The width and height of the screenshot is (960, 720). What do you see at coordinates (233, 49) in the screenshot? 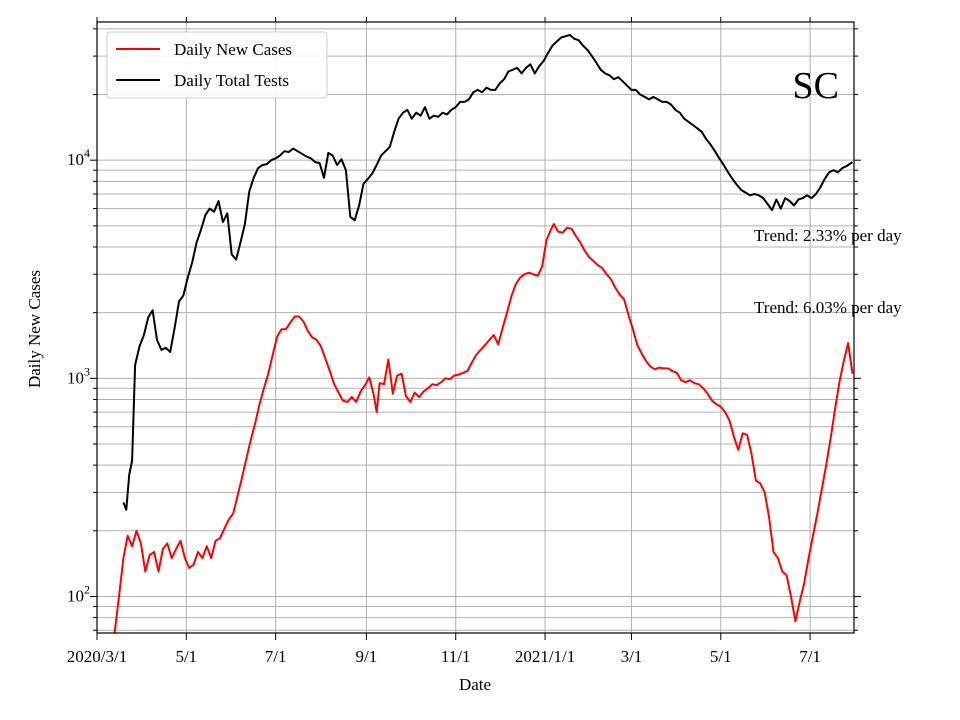
I see `legend-label-daily-new-cases: Daily New Cases` at bounding box center [233, 49].